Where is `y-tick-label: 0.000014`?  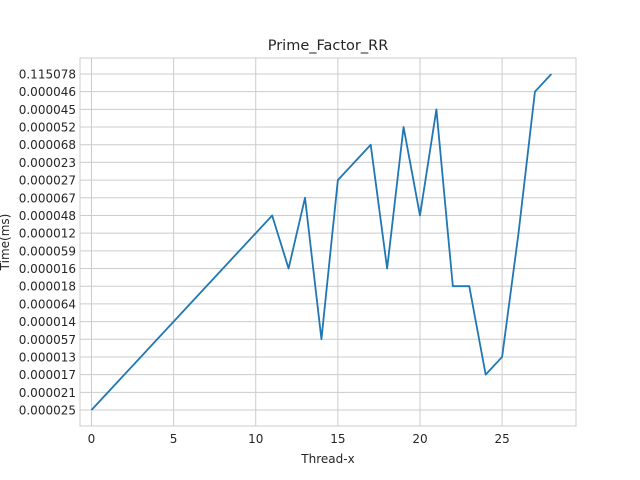 y-tick-label: 0.000014 is located at coordinates (47, 322).